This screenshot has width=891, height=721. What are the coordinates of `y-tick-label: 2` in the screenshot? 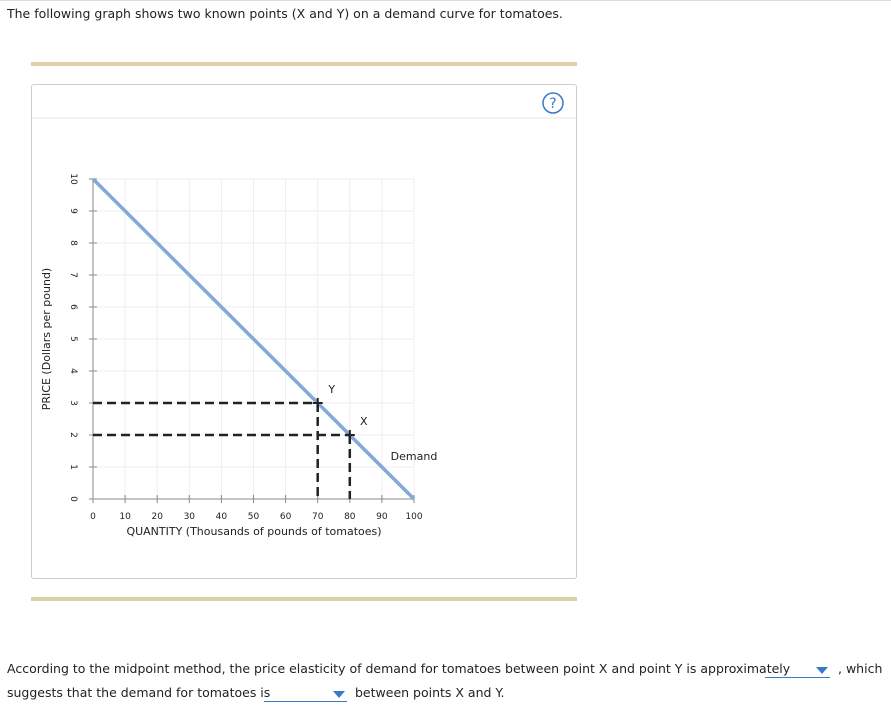 It's located at (73, 435).